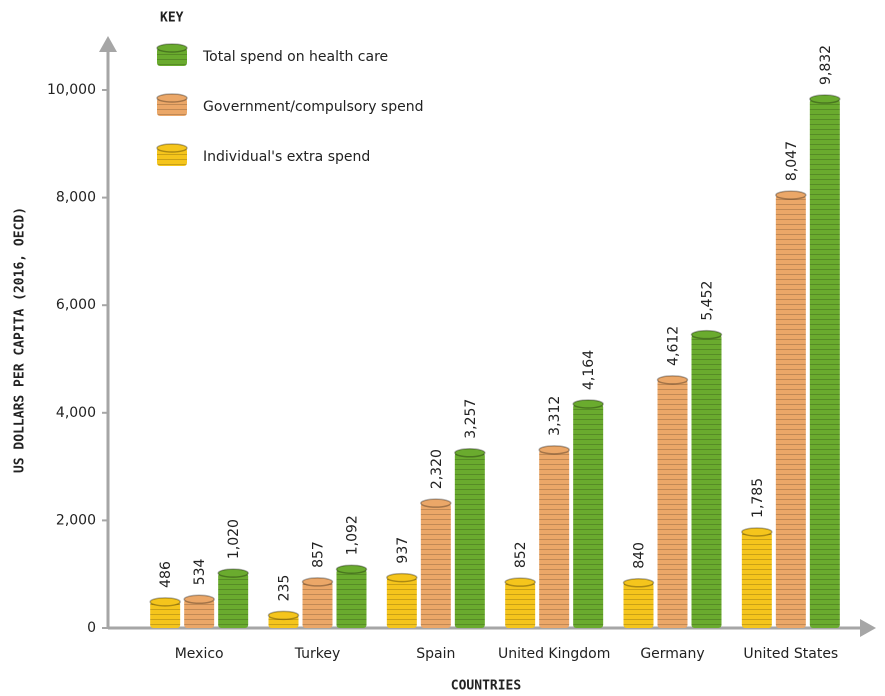  What do you see at coordinates (71, 90) in the screenshot?
I see `y-tick-label: 10,000` at bounding box center [71, 90].